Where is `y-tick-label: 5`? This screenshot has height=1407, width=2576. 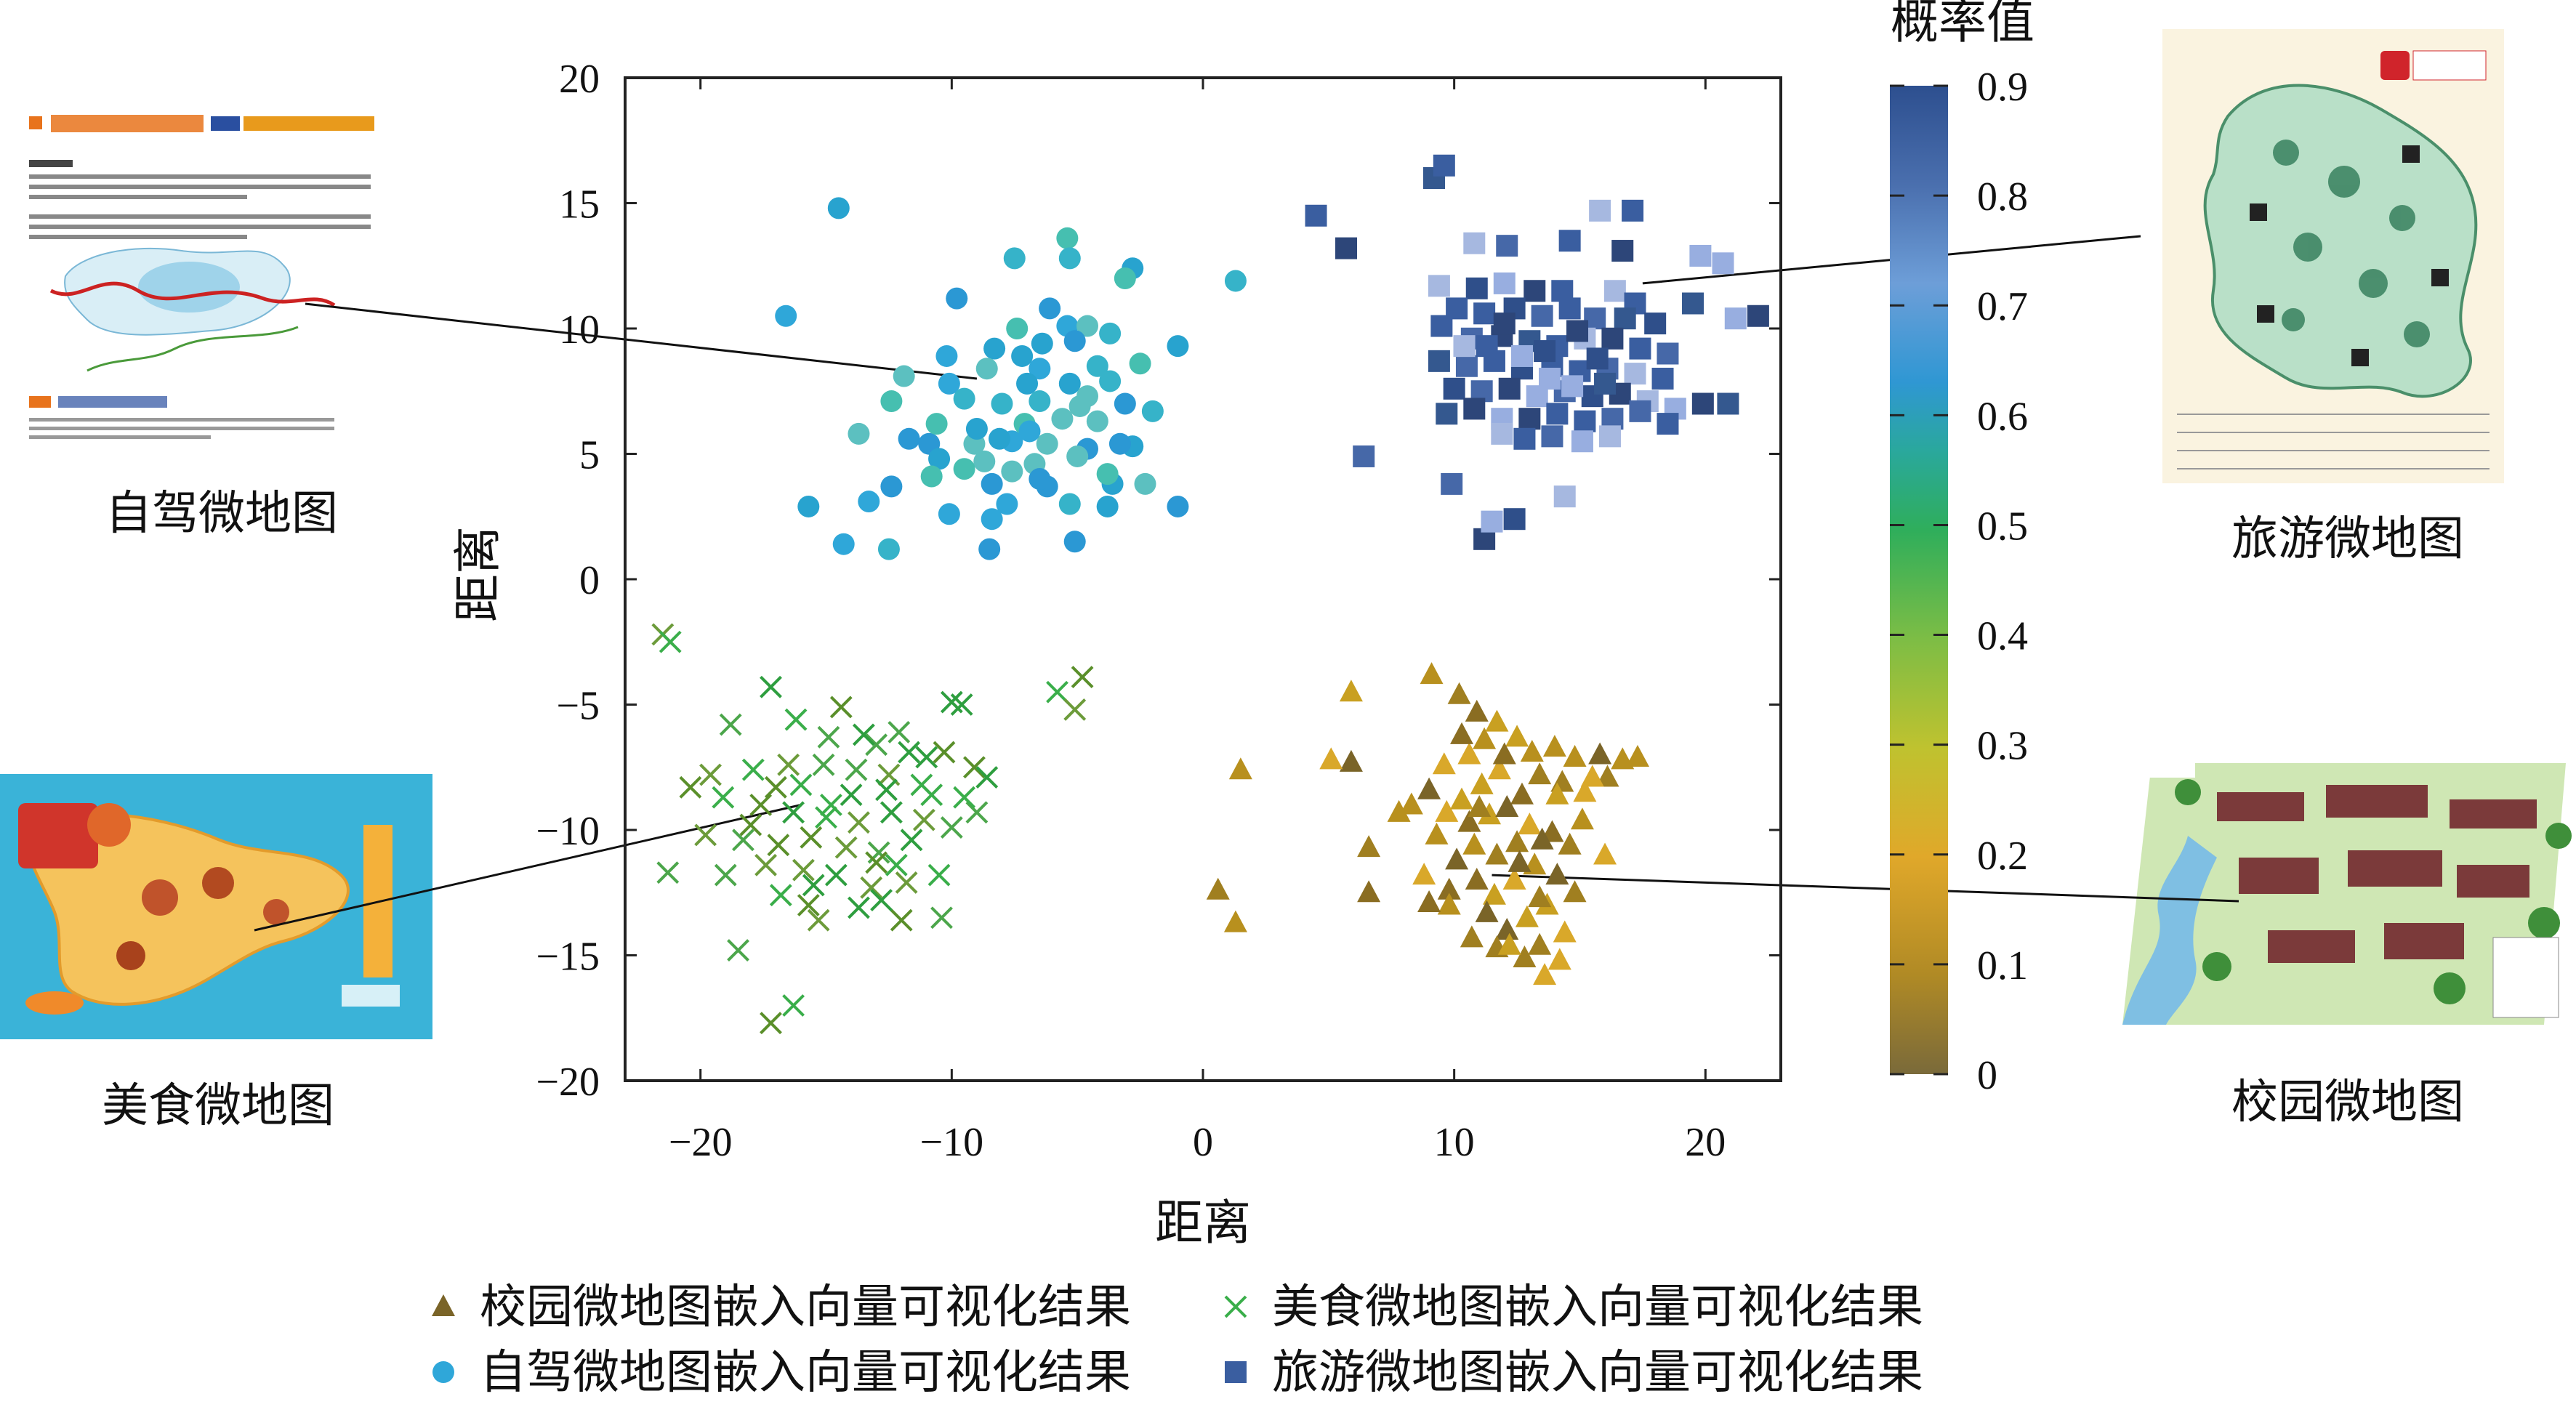 y-tick-label: 5 is located at coordinates (589, 455).